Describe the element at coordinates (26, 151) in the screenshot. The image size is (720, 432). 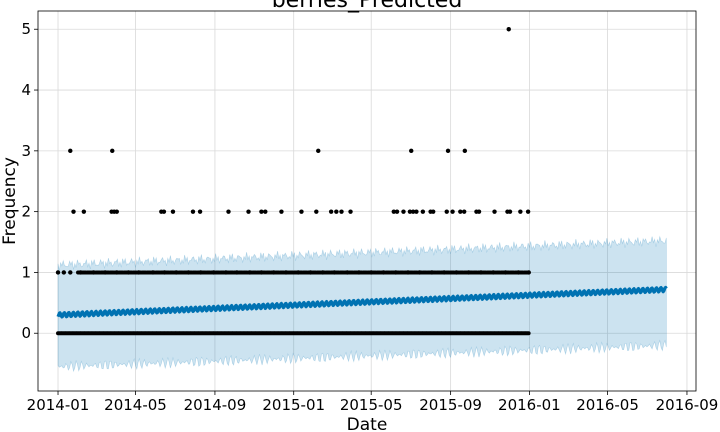
I see `y-tick-label: 3` at that location.